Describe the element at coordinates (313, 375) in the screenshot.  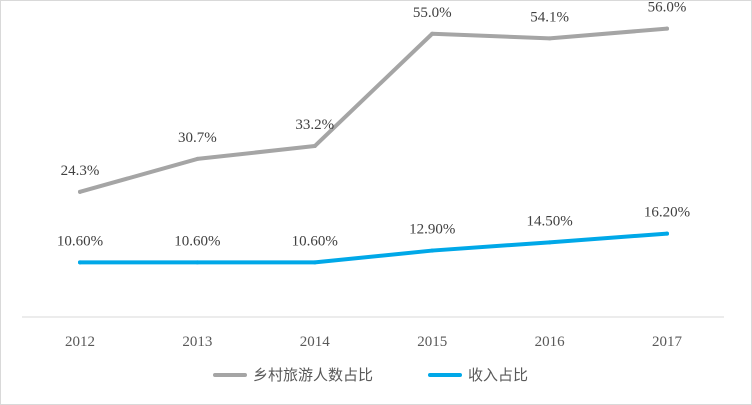
I see `legend-label: 乡村旅游人数占比` at that location.